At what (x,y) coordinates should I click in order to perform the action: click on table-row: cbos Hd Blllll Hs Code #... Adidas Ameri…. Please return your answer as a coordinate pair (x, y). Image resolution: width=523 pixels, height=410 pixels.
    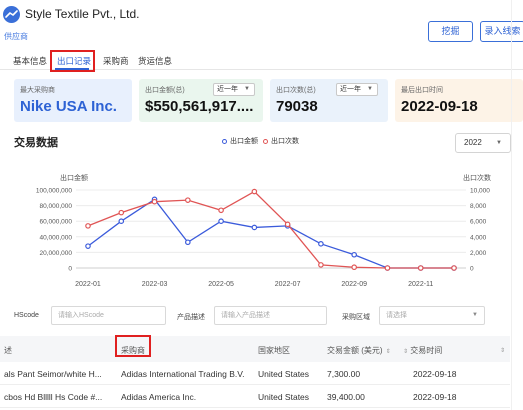
    Looking at the image, I should click on (255, 396).